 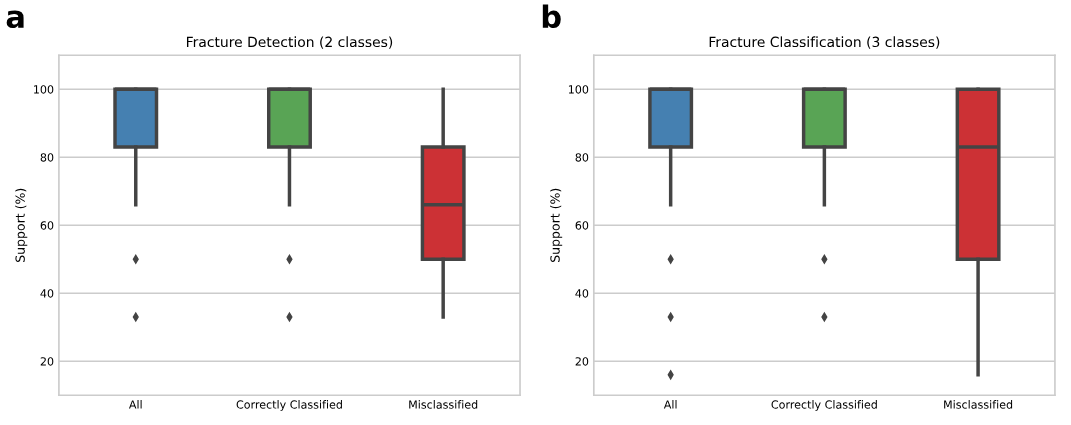 What do you see at coordinates (289, 42) in the screenshot?
I see `chart-title: Fracture Detection (2 classes)` at bounding box center [289, 42].